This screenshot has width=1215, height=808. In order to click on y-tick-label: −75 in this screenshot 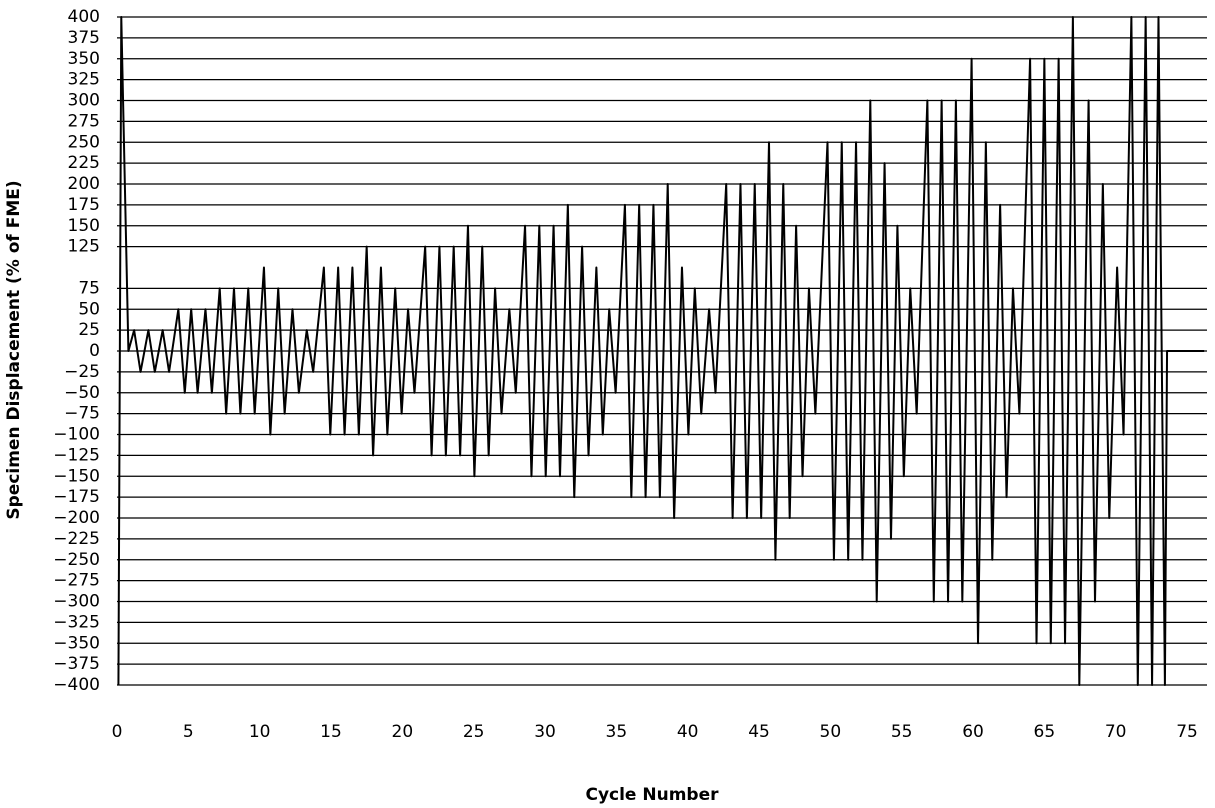, I will do `click(82, 414)`.